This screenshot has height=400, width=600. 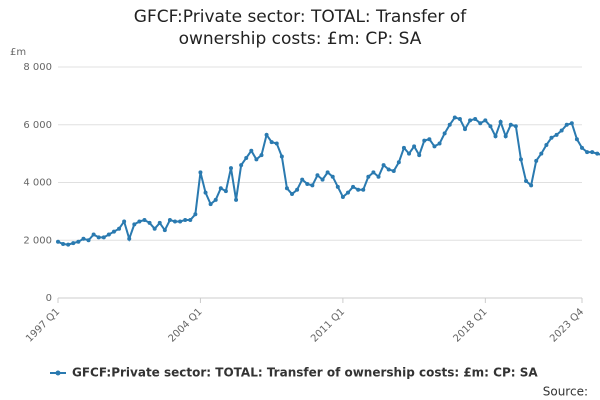 What do you see at coordinates (470, 325) in the screenshot?
I see `x-tick-label: 2018 Q1` at bounding box center [470, 325].